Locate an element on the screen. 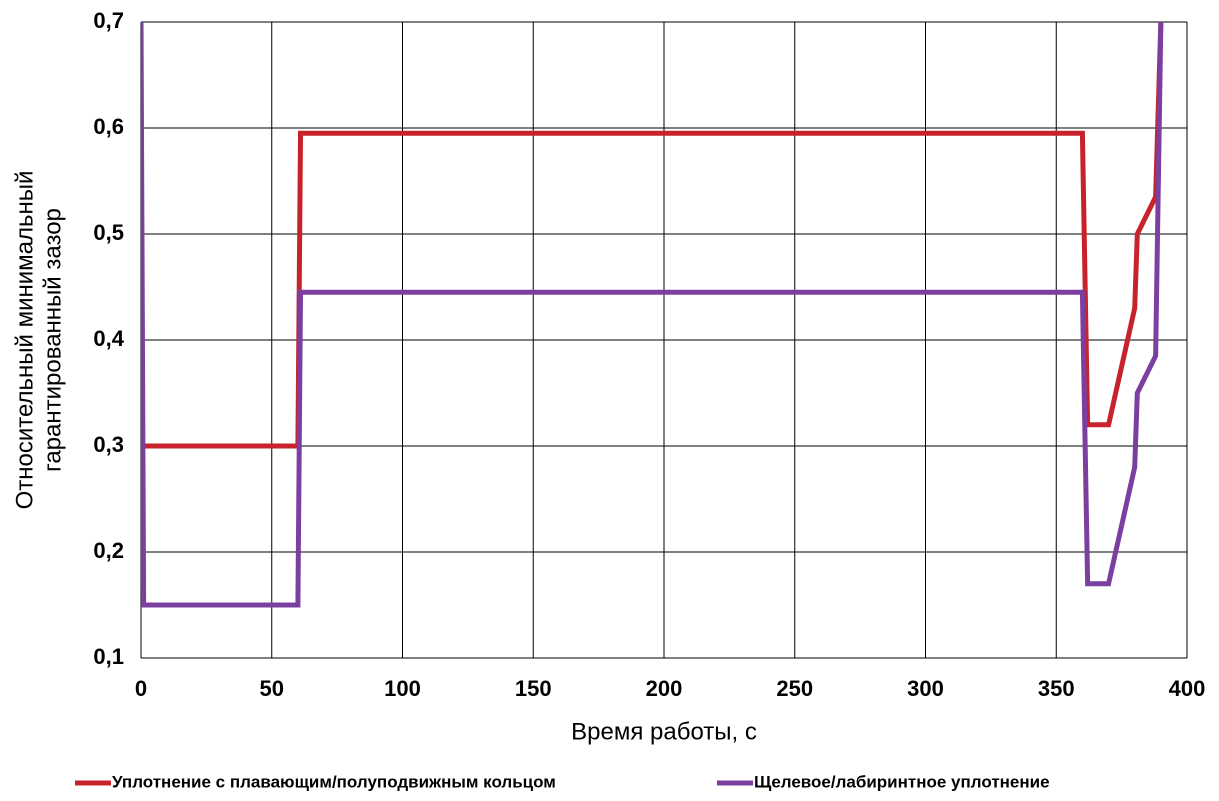 This screenshot has width=1219, height=801. x-tick-label: 400 is located at coordinates (1187, 688).